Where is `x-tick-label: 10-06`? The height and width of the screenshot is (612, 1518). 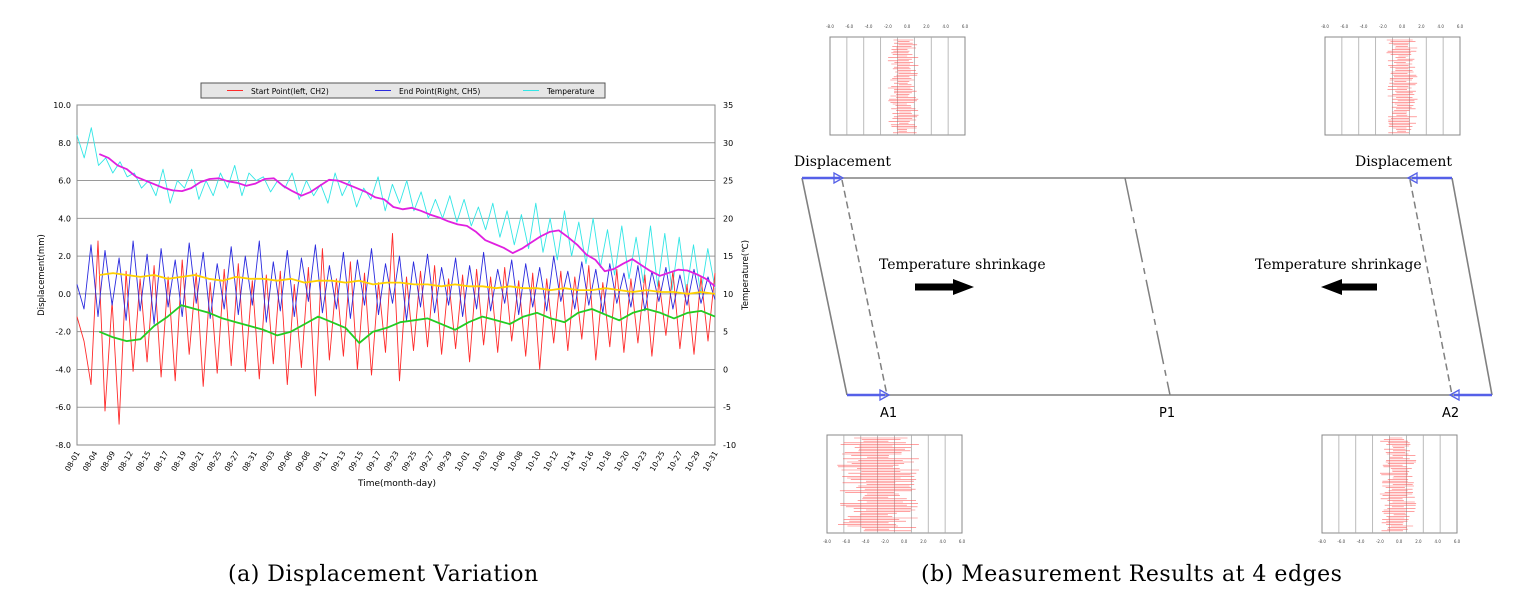
x-tick-label: 10-06 is located at coordinates (497, 461).